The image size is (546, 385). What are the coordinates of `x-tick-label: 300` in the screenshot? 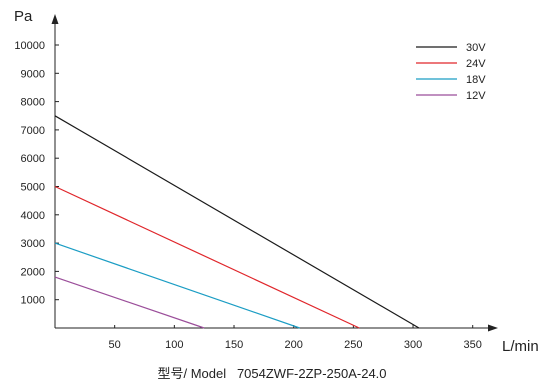 It's located at (413, 345).